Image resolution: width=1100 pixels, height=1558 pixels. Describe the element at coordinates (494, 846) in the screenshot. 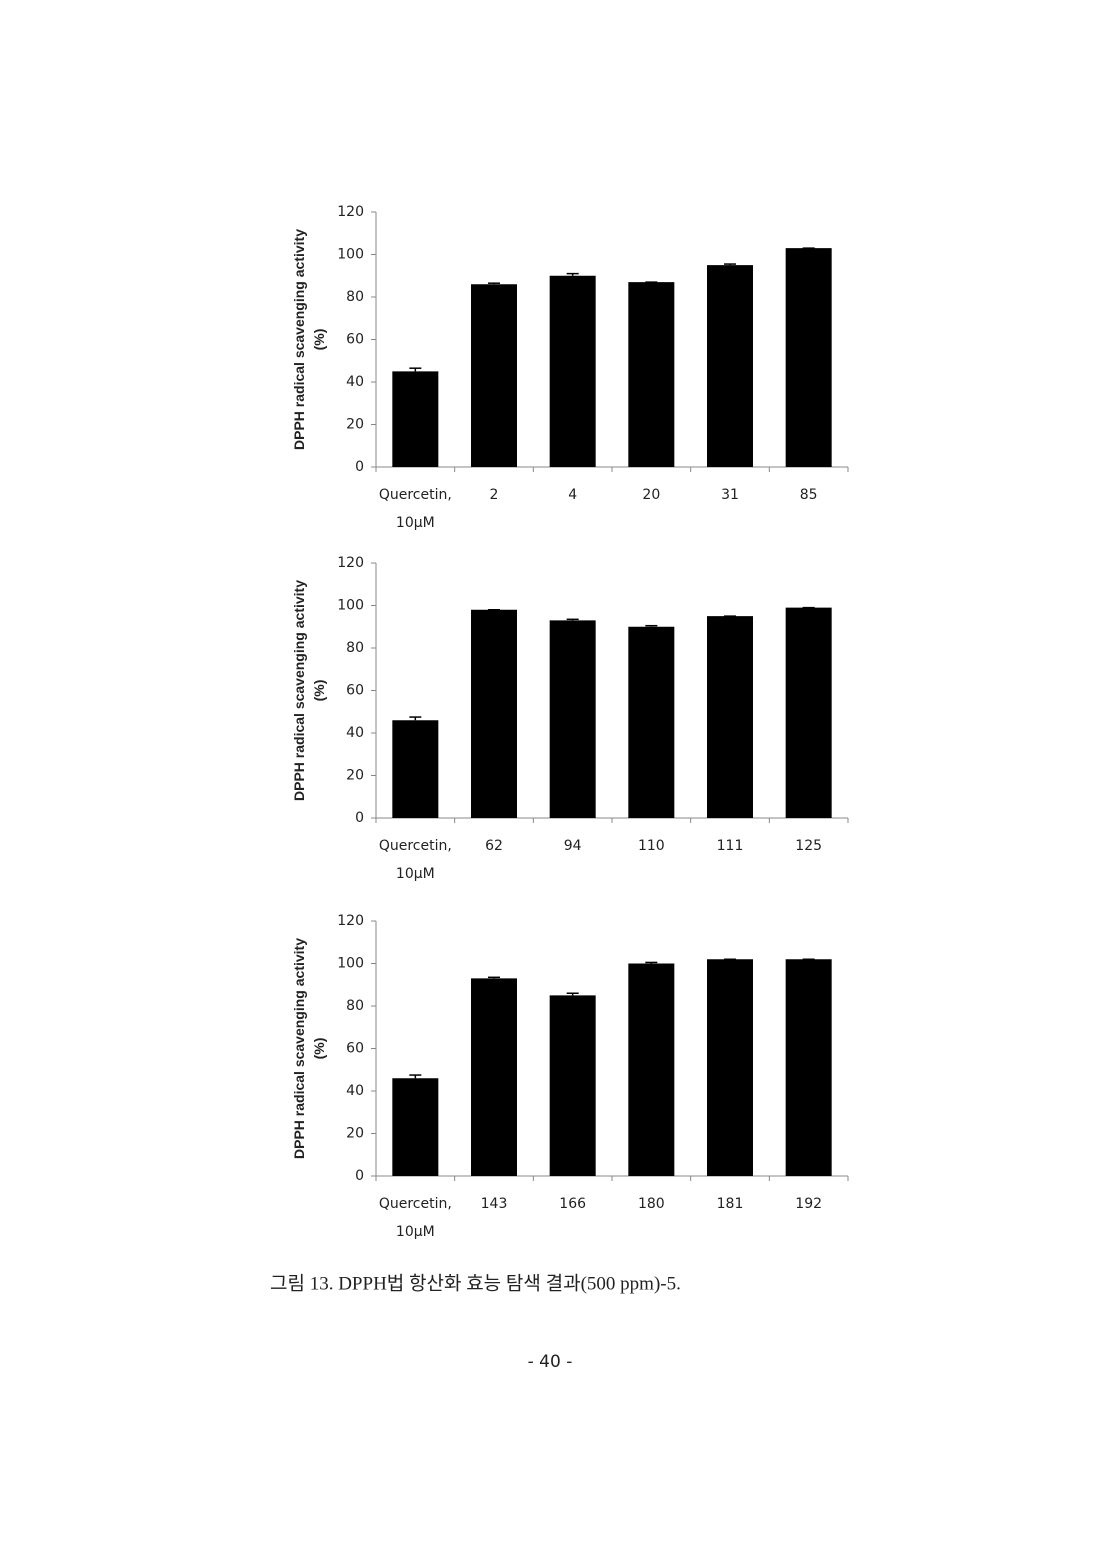

I see `x-tick-label: 62` at that location.